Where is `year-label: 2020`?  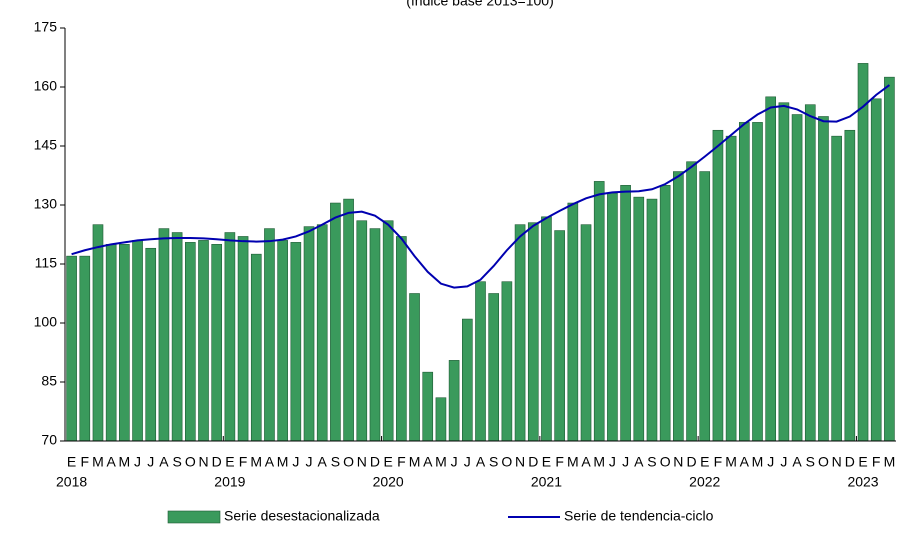 year-label: 2020 is located at coordinates (388, 482).